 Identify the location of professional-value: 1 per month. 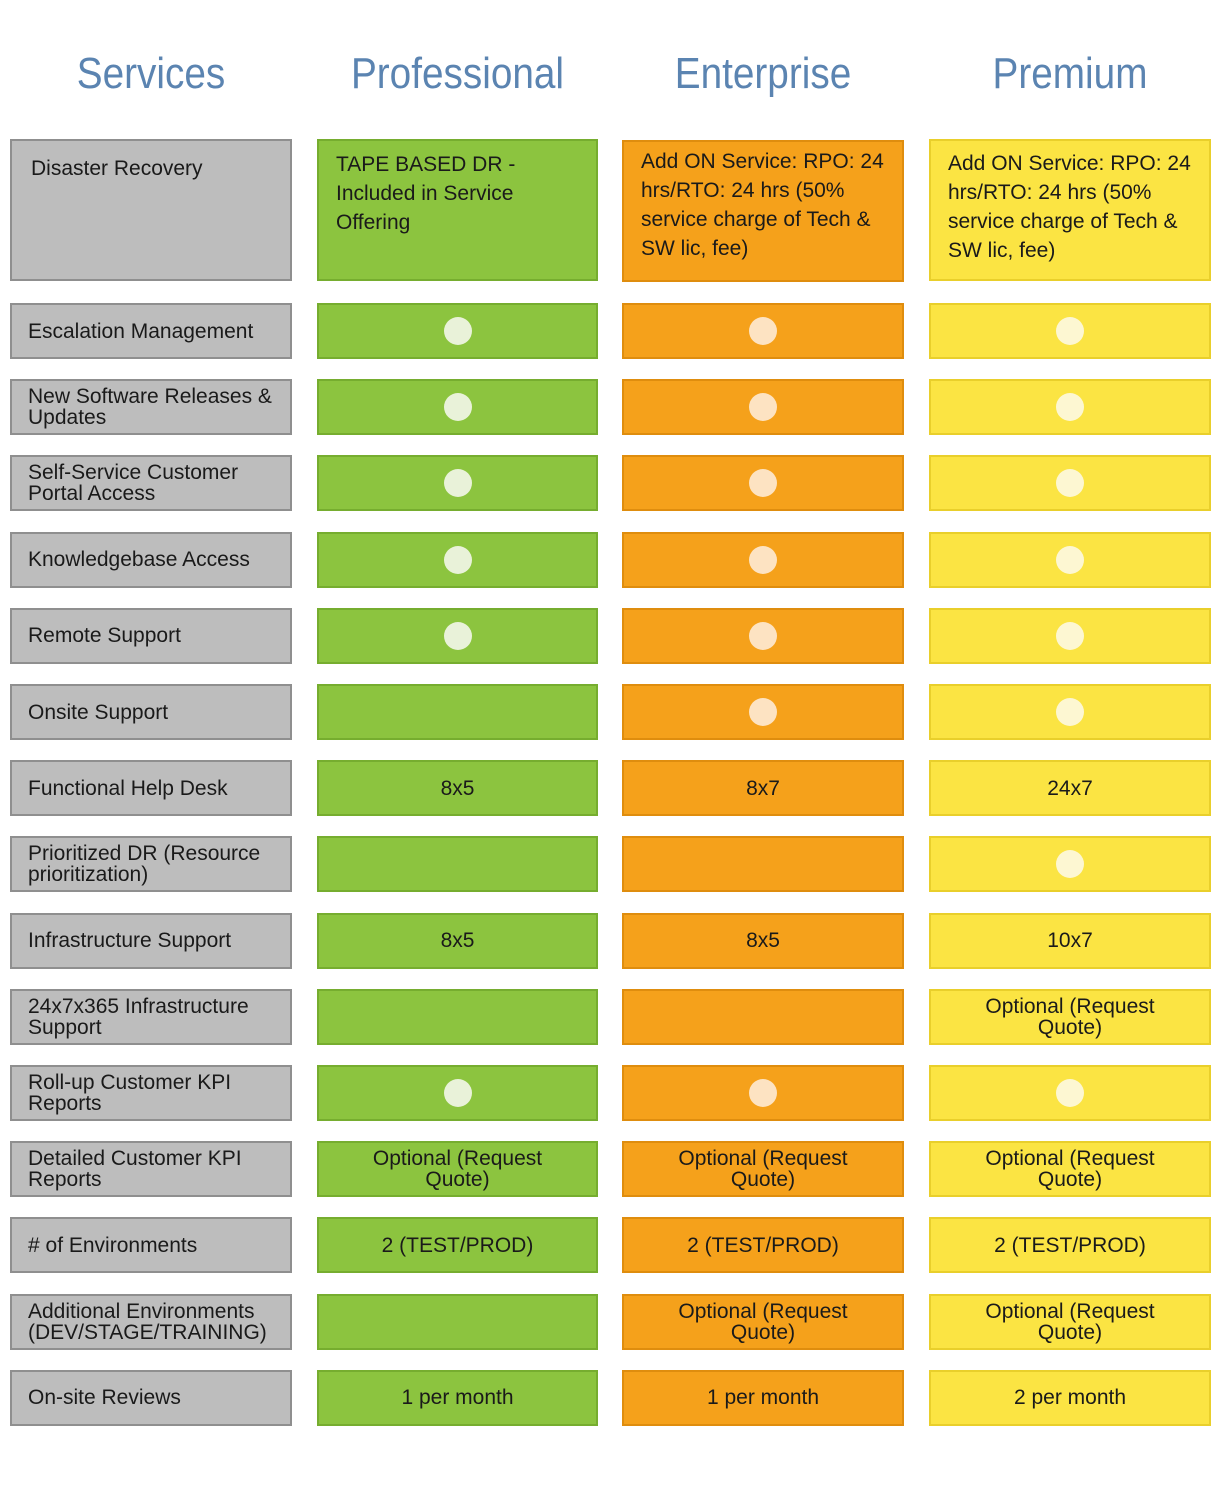
(457, 1398).